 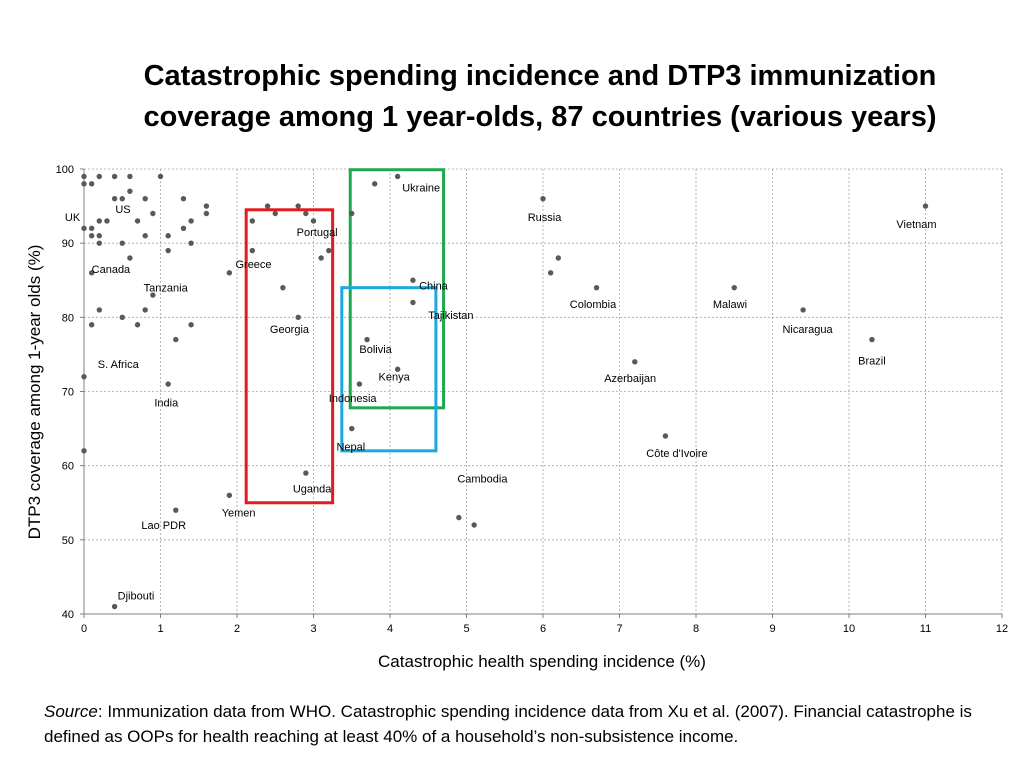 What do you see at coordinates (290, 330) in the screenshot?
I see `country-label-10: Georgia` at bounding box center [290, 330].